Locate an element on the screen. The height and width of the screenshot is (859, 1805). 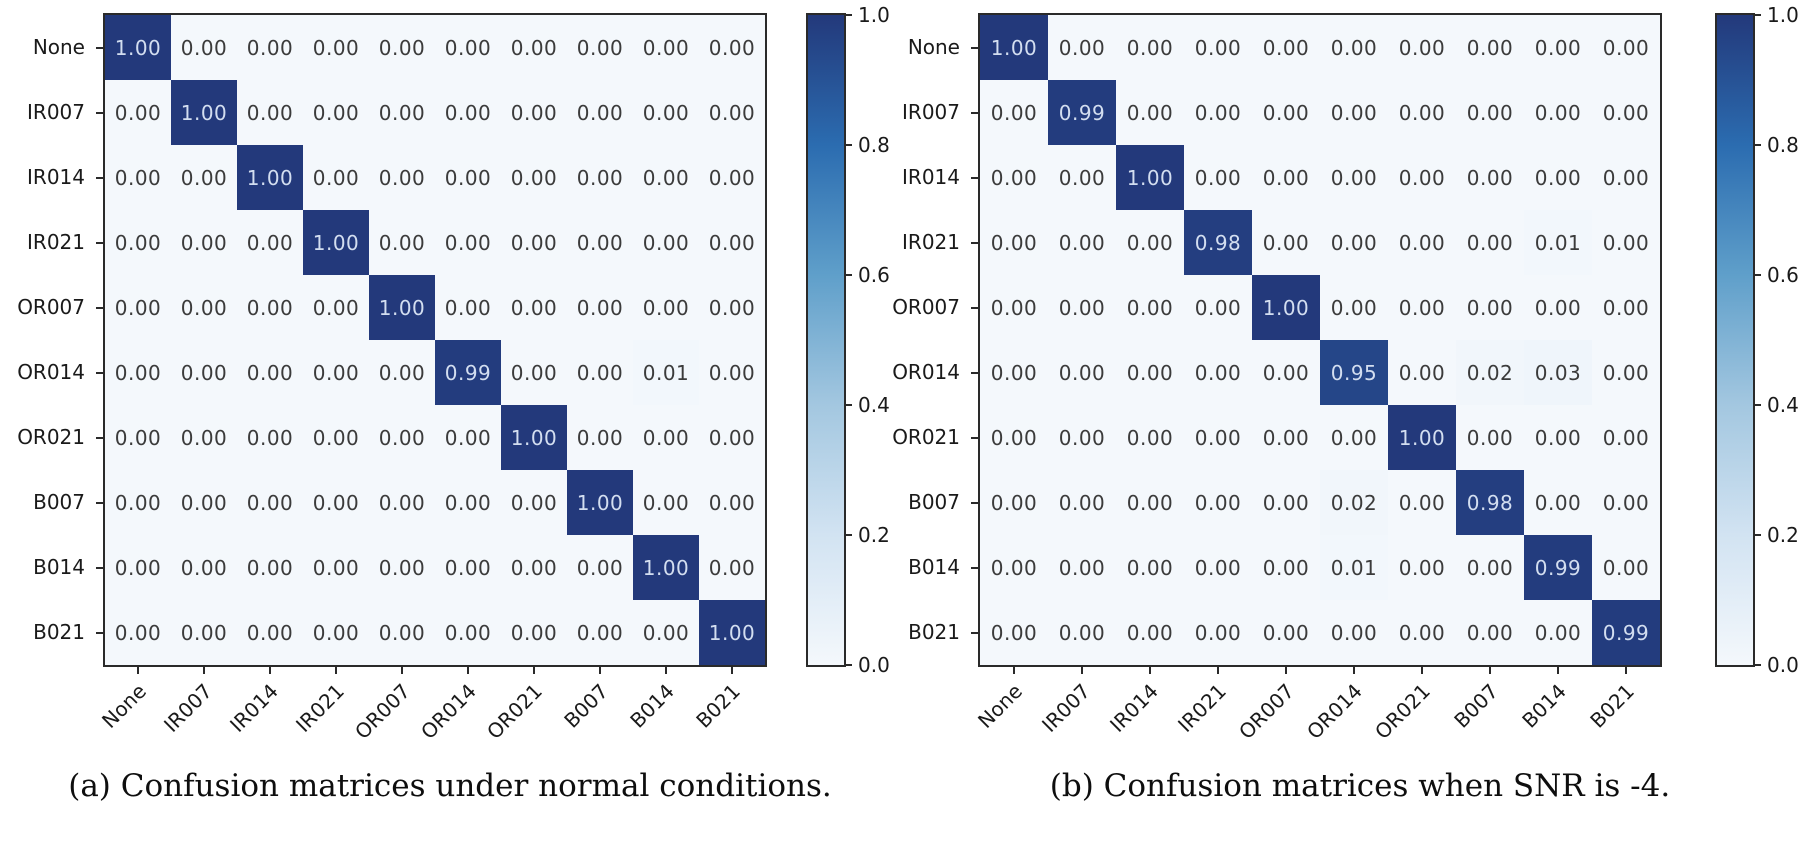
heatmap-cell: 0.02 is located at coordinates (1354, 502).